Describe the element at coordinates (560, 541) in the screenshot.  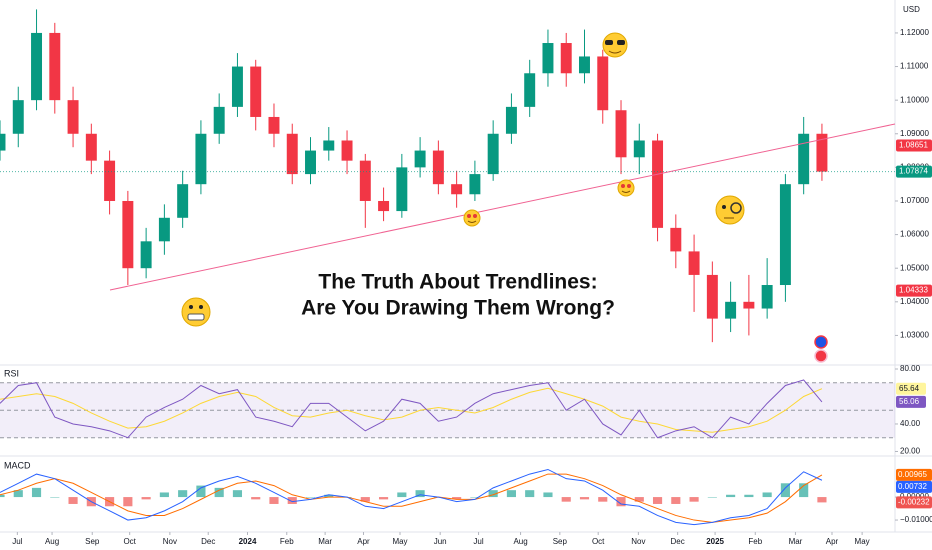
I see `x-tick-label: Sep` at that location.